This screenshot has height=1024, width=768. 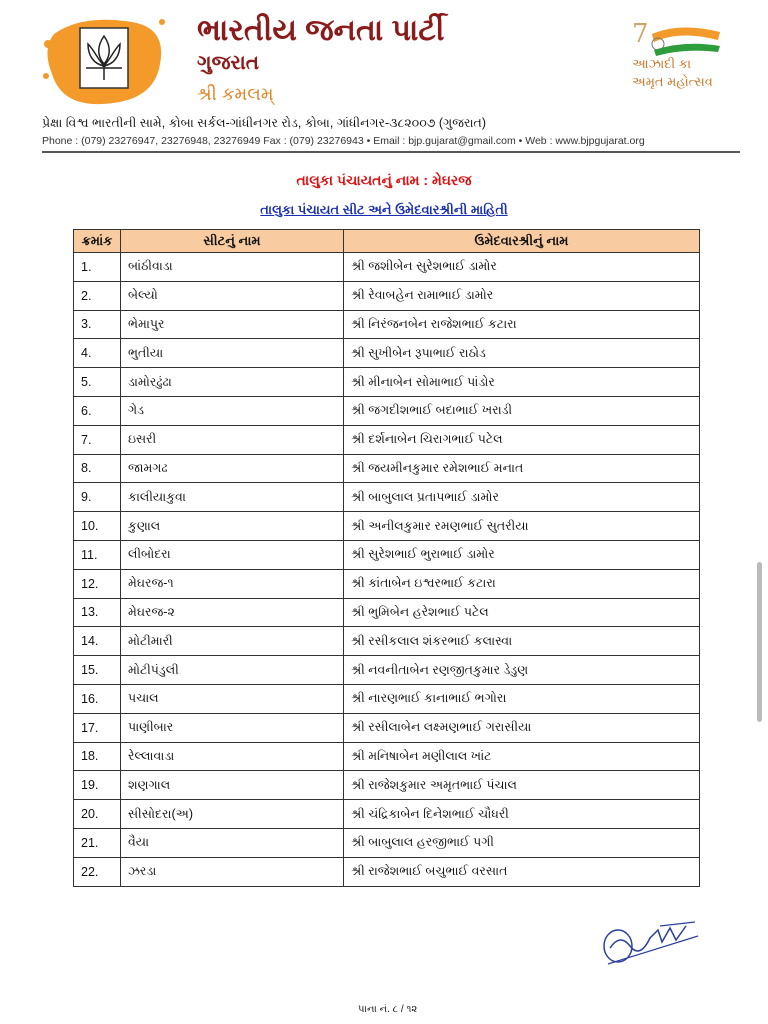 What do you see at coordinates (97, 814) in the screenshot?
I see `serial-cell: 20.` at bounding box center [97, 814].